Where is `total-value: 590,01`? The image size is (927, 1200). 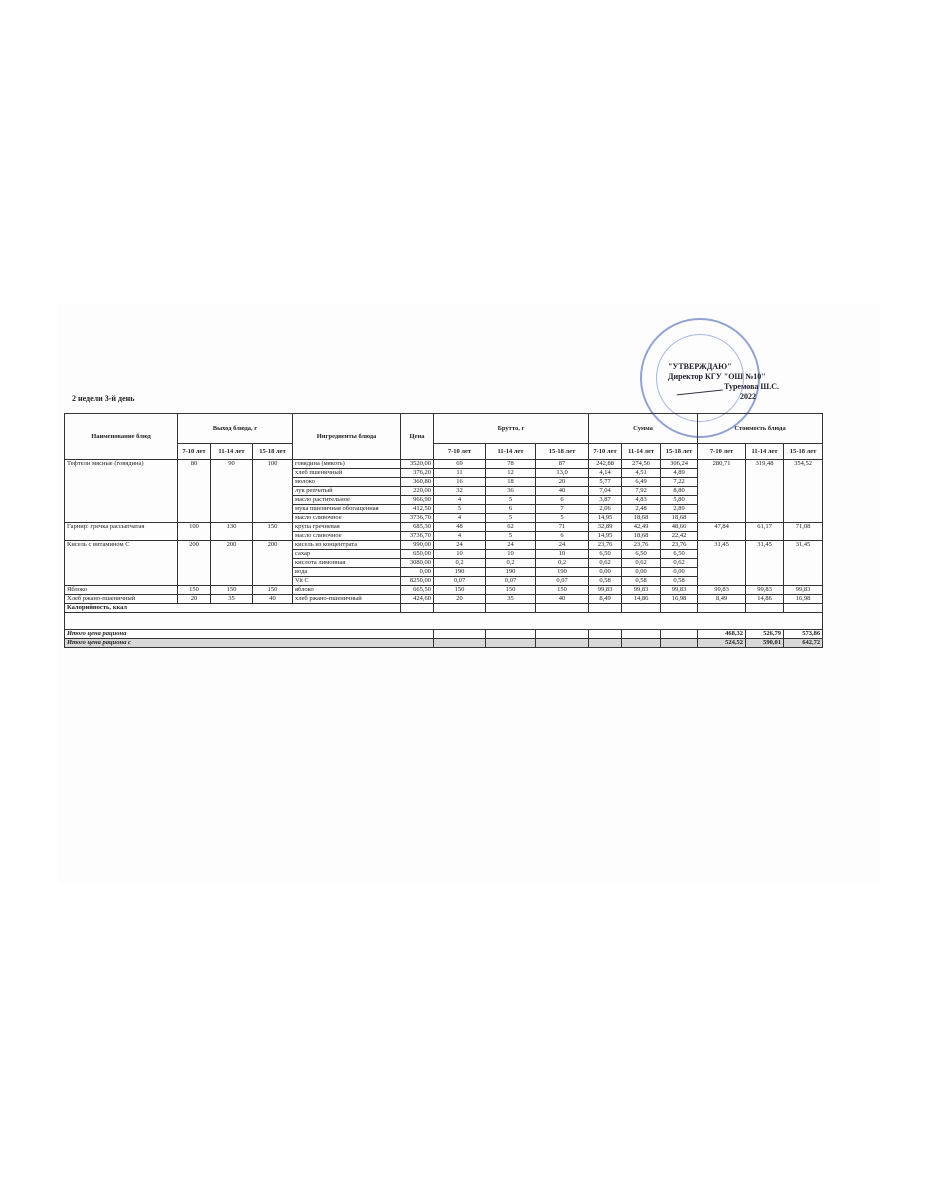 total-value: 590,01 is located at coordinates (765, 643).